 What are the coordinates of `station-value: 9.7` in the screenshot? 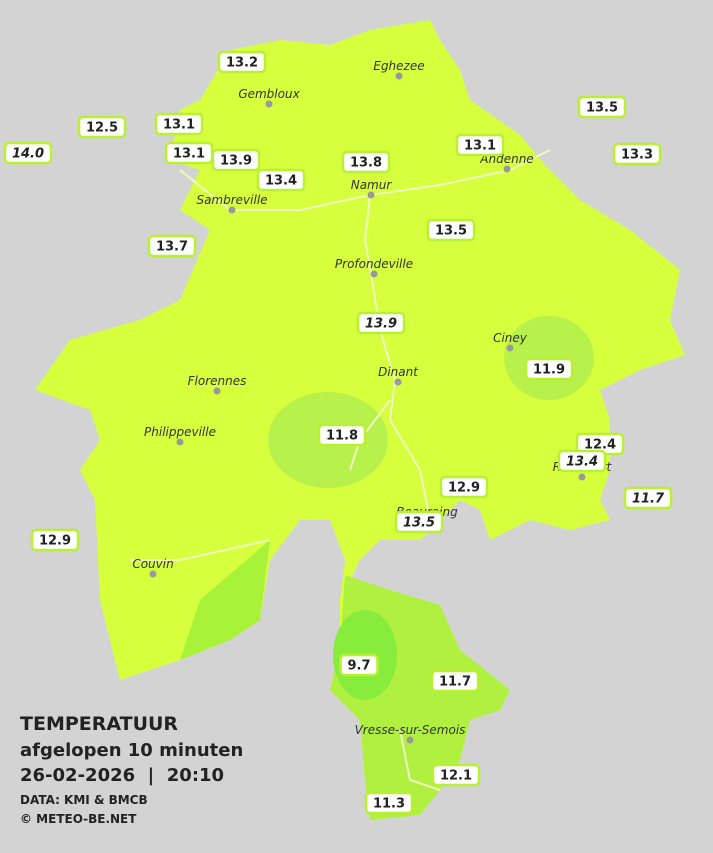 It's located at (358, 666).